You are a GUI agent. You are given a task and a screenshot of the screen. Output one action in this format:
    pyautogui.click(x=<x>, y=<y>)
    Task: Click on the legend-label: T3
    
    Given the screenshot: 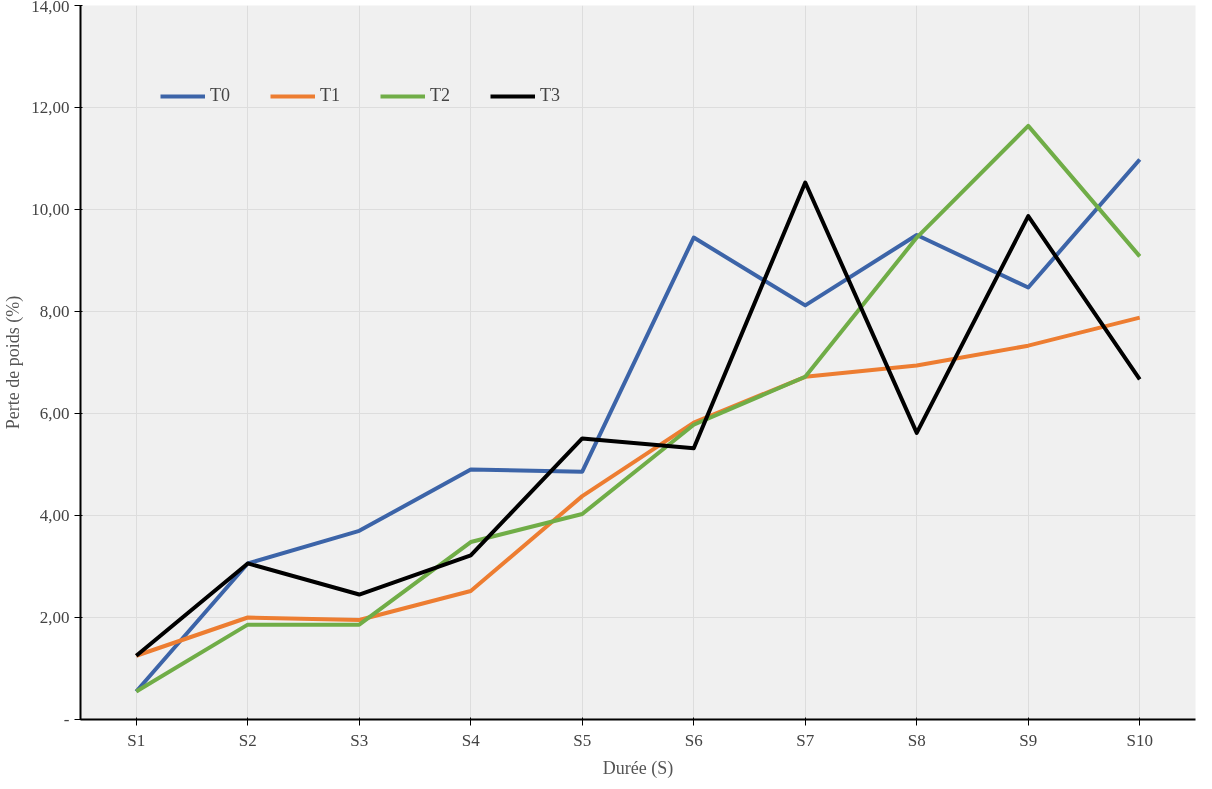 What is the action you would take?
    pyautogui.click(x=550, y=95)
    